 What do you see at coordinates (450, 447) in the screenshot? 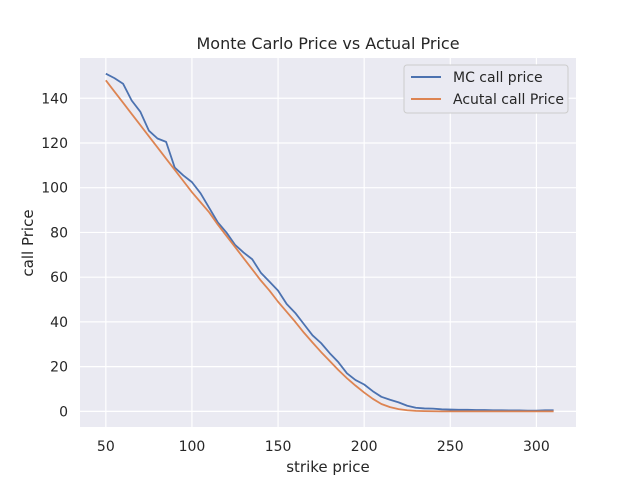
I see `x-tick-label: 250` at bounding box center [450, 447].